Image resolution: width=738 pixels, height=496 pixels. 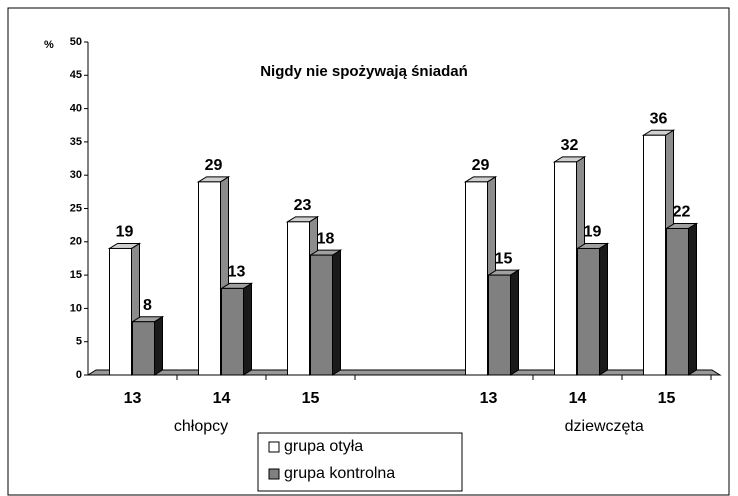 I want to click on chart-title: Nigdy nie spożywają śniadań, so click(x=364, y=71).